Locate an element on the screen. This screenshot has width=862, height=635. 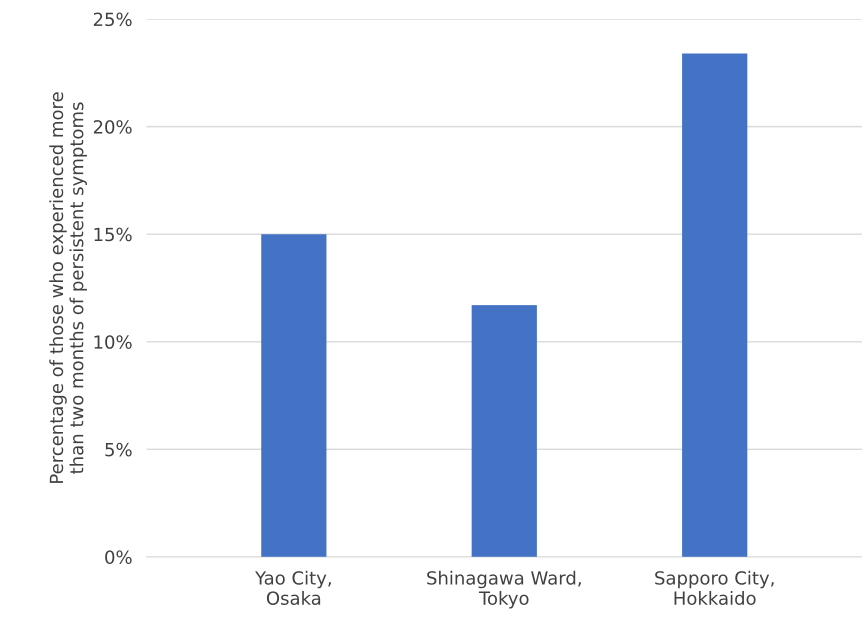
y-tick-label: 10% is located at coordinates (113, 342).